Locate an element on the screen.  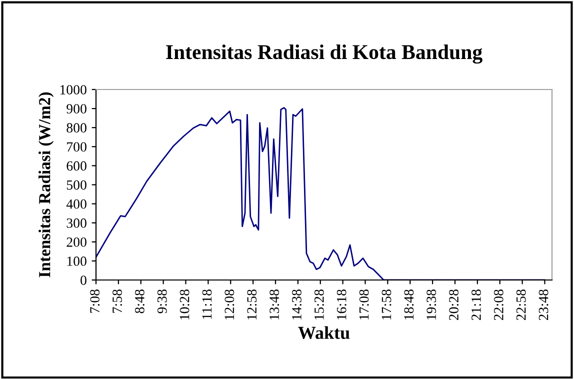
x-tick-label: 16:18 is located at coordinates (341, 305).